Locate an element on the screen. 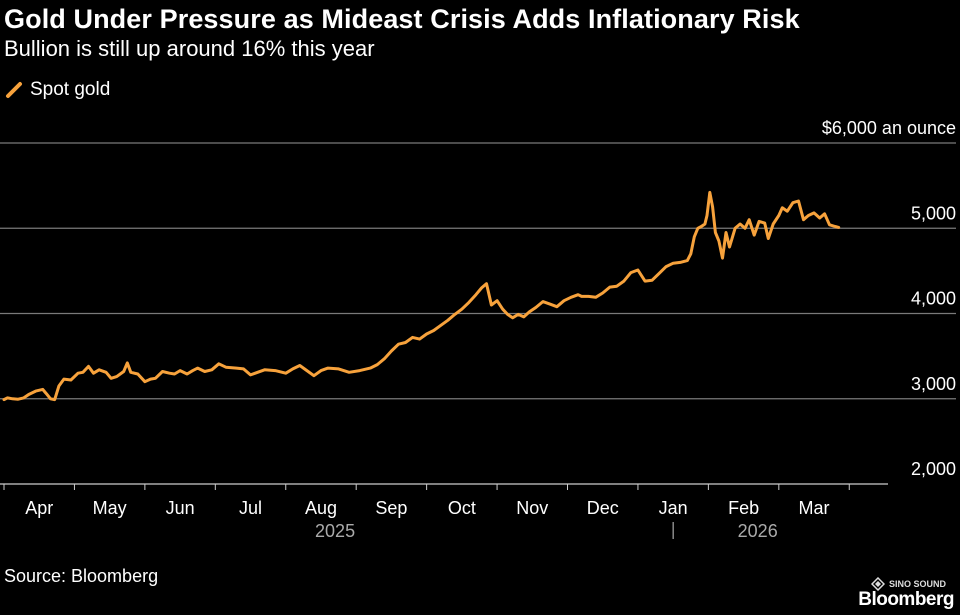 This screenshot has width=960, height=615. y-tick-label-6000: $6,000 an ounce is located at coordinates (889, 128).